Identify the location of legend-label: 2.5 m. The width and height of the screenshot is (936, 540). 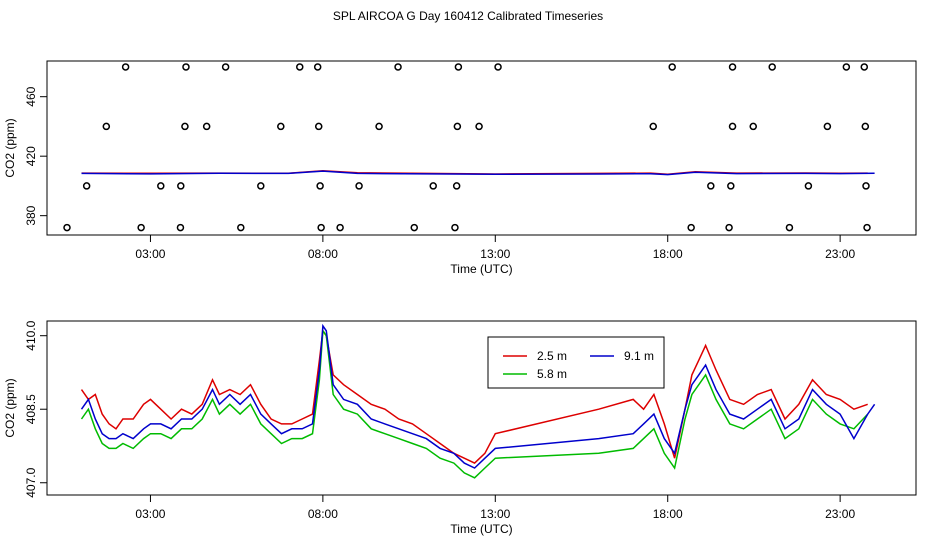
(552, 356).